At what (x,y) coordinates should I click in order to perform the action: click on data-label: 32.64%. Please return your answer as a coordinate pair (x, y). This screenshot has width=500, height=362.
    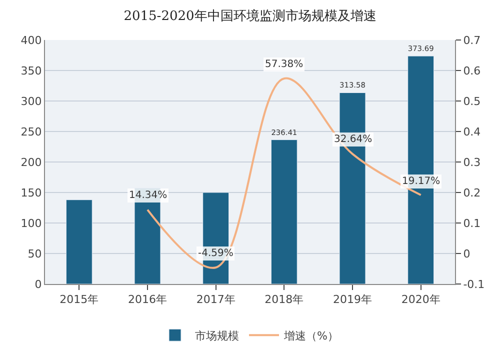
    Looking at the image, I should click on (353, 139).